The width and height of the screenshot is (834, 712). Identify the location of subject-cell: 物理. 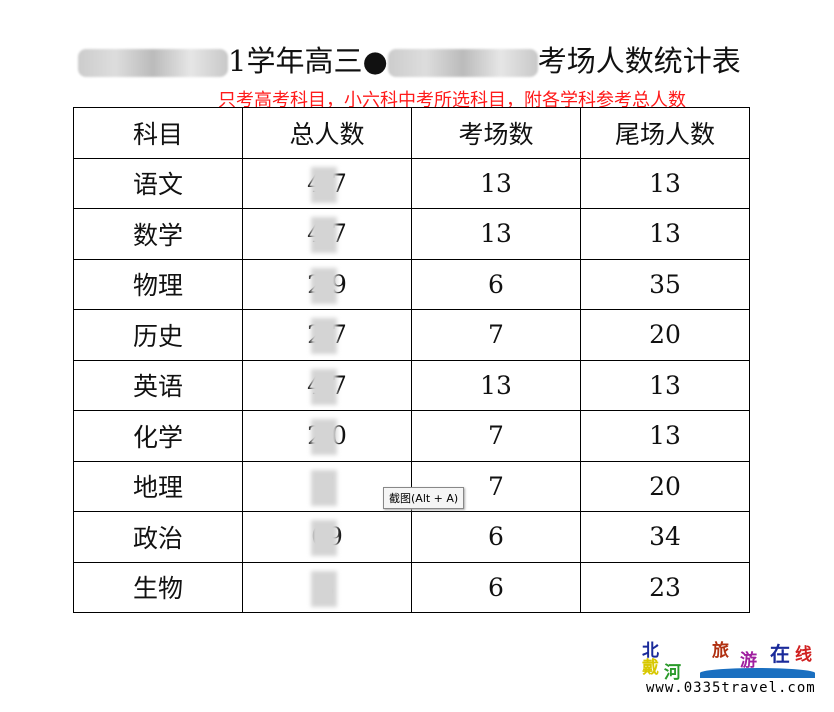
(158, 284).